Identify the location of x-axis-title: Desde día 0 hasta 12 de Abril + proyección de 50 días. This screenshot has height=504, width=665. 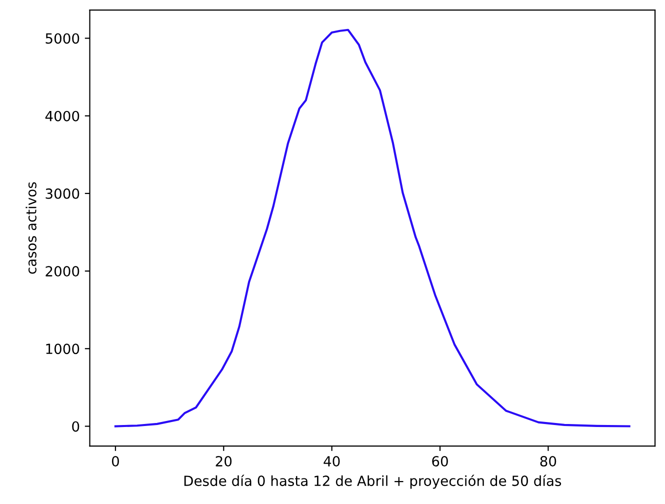
(373, 481).